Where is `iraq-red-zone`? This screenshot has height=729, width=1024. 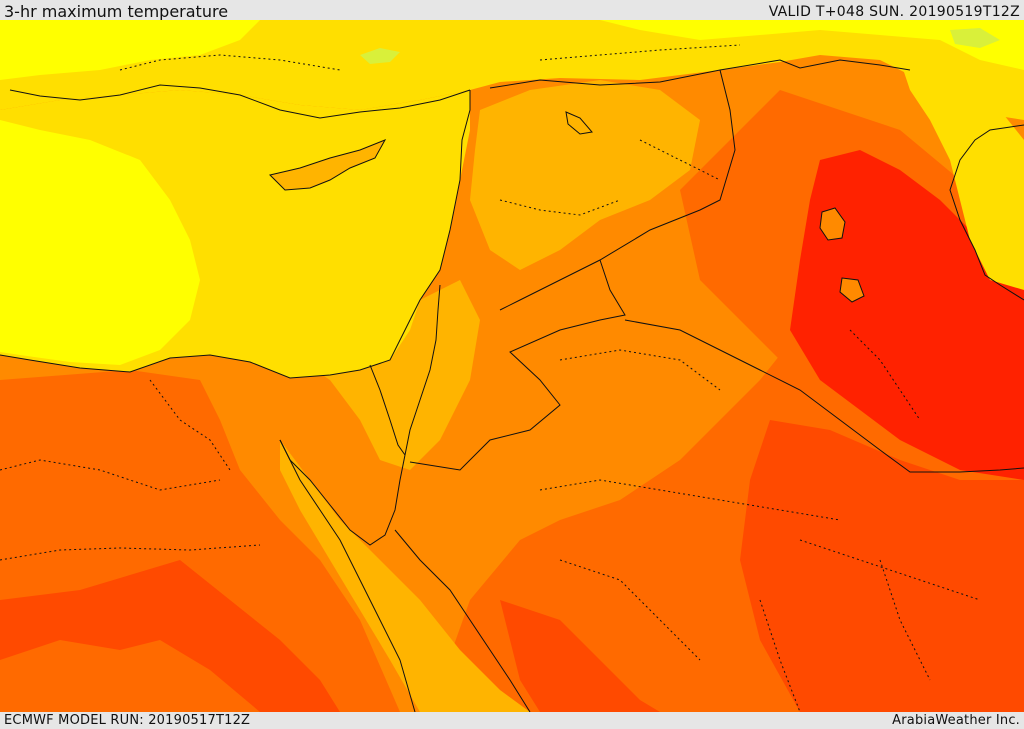 iraq-red-zone is located at coordinates (907, 315).